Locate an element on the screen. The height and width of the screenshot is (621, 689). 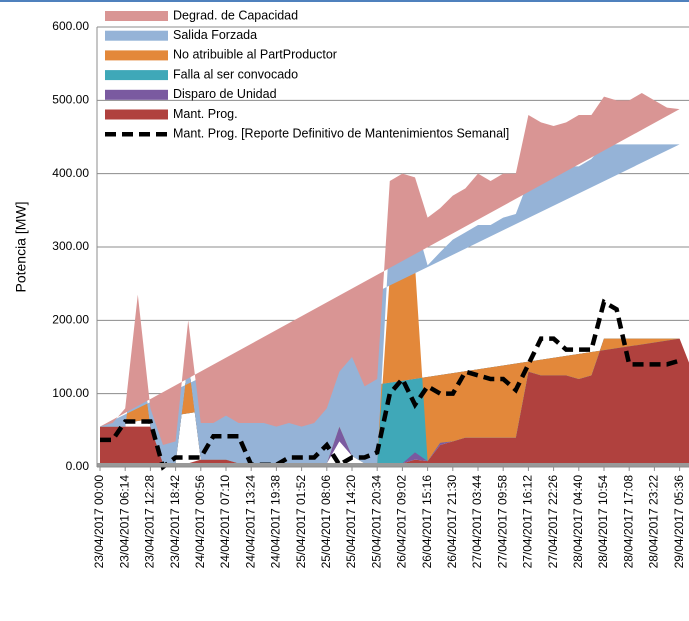
x-tick-label: 29/04/2017 05:36 is located at coordinates (679, 522).